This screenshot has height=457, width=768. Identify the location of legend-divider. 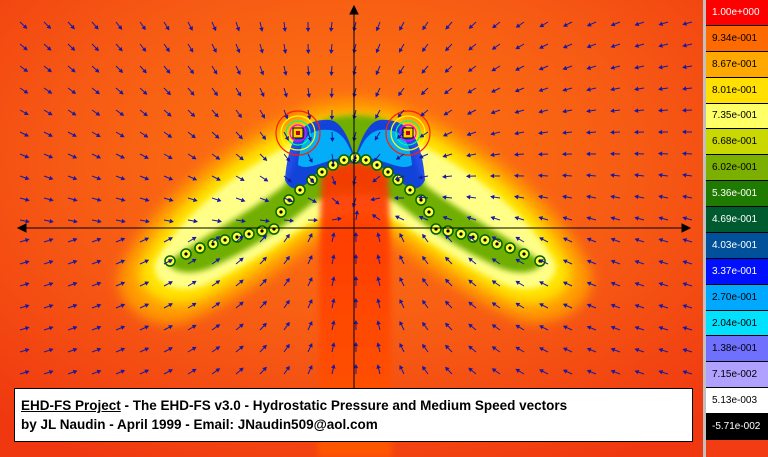
(704, 228).